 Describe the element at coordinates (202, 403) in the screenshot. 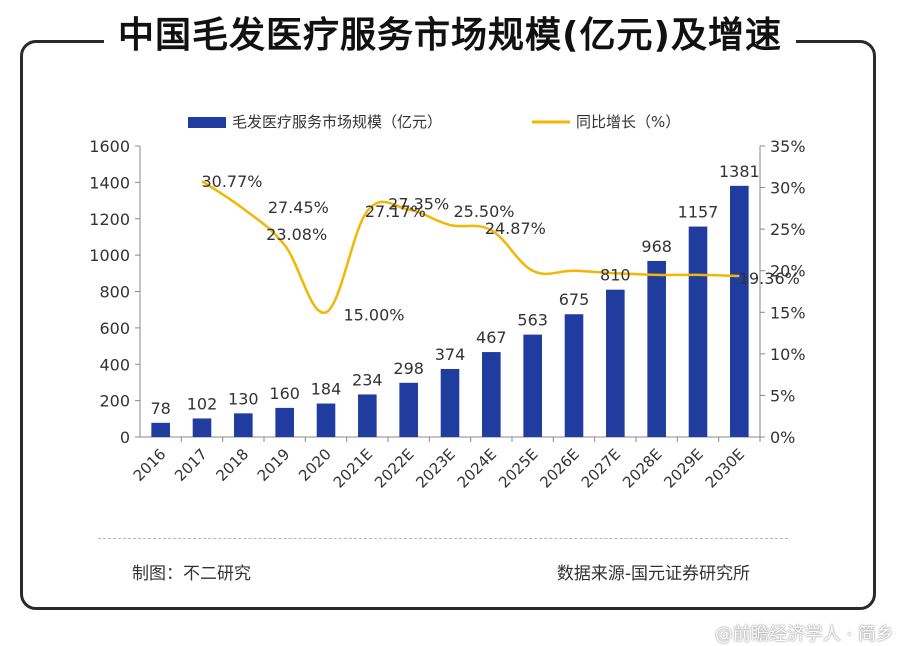

I see `bar-value-label: 102` at that location.